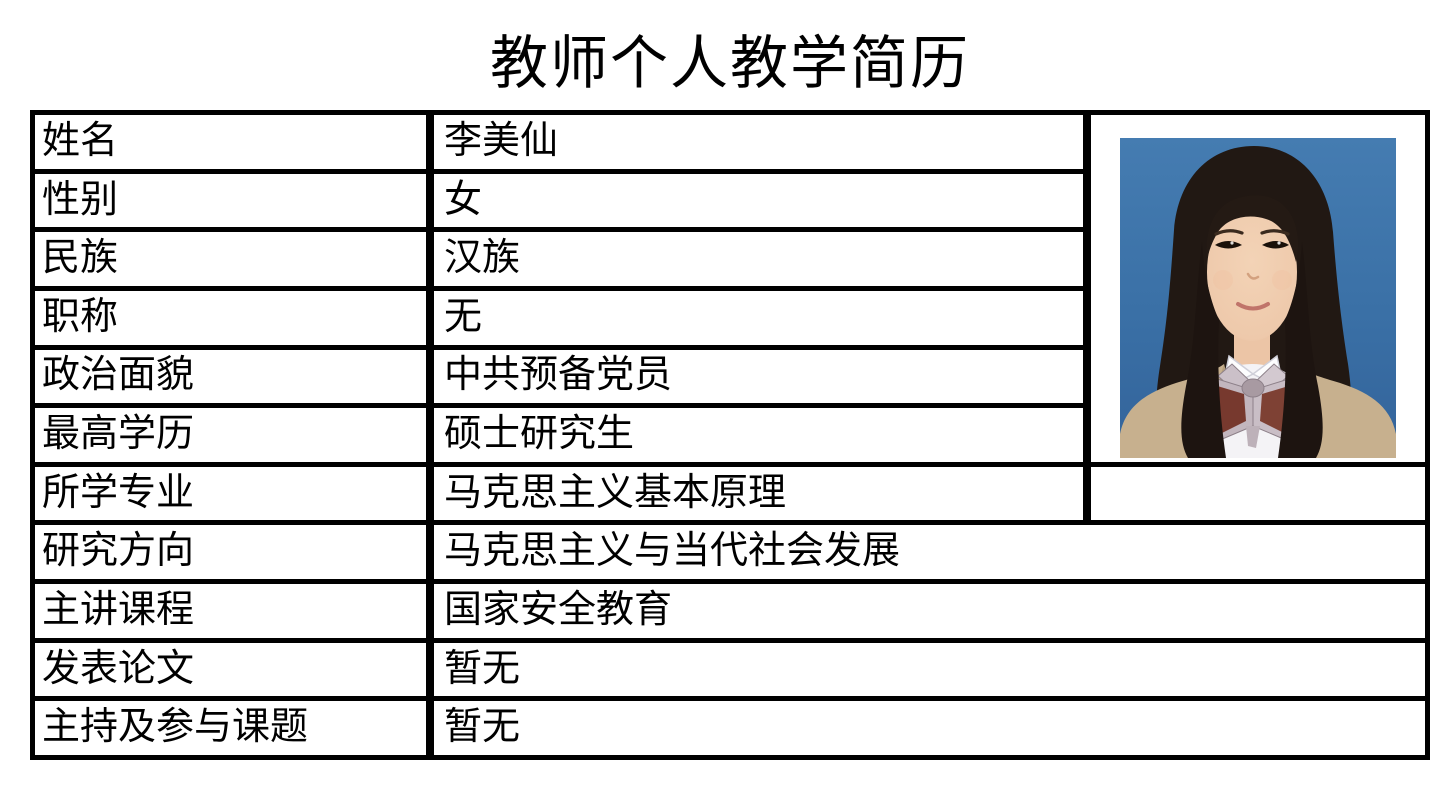  What do you see at coordinates (230, 669) in the screenshot?
I see `row-label: 发表论文` at bounding box center [230, 669].